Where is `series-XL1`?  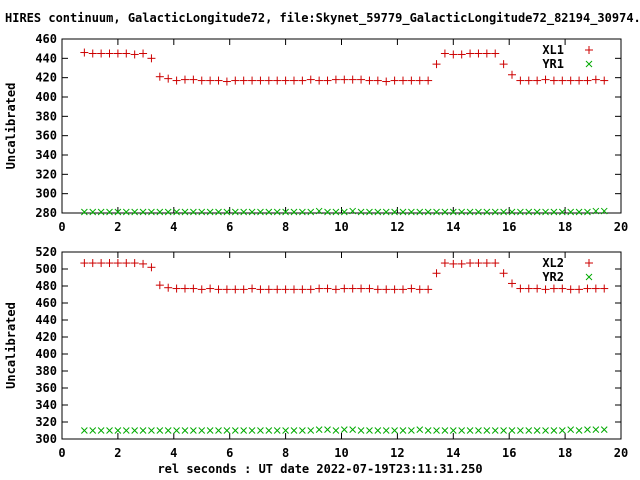
series-XL1 is located at coordinates (344, 67).